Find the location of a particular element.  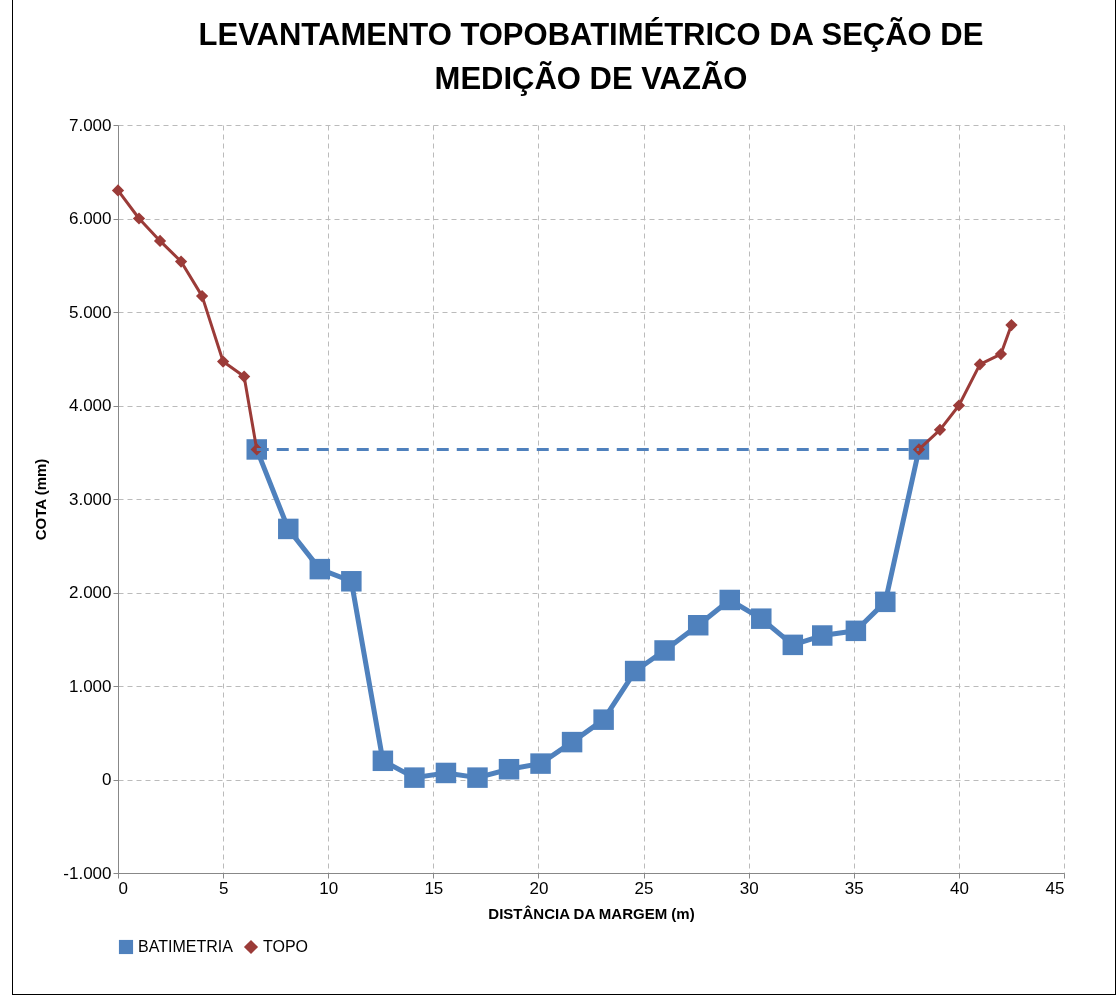

x-tick-label: 25 is located at coordinates (644, 888).